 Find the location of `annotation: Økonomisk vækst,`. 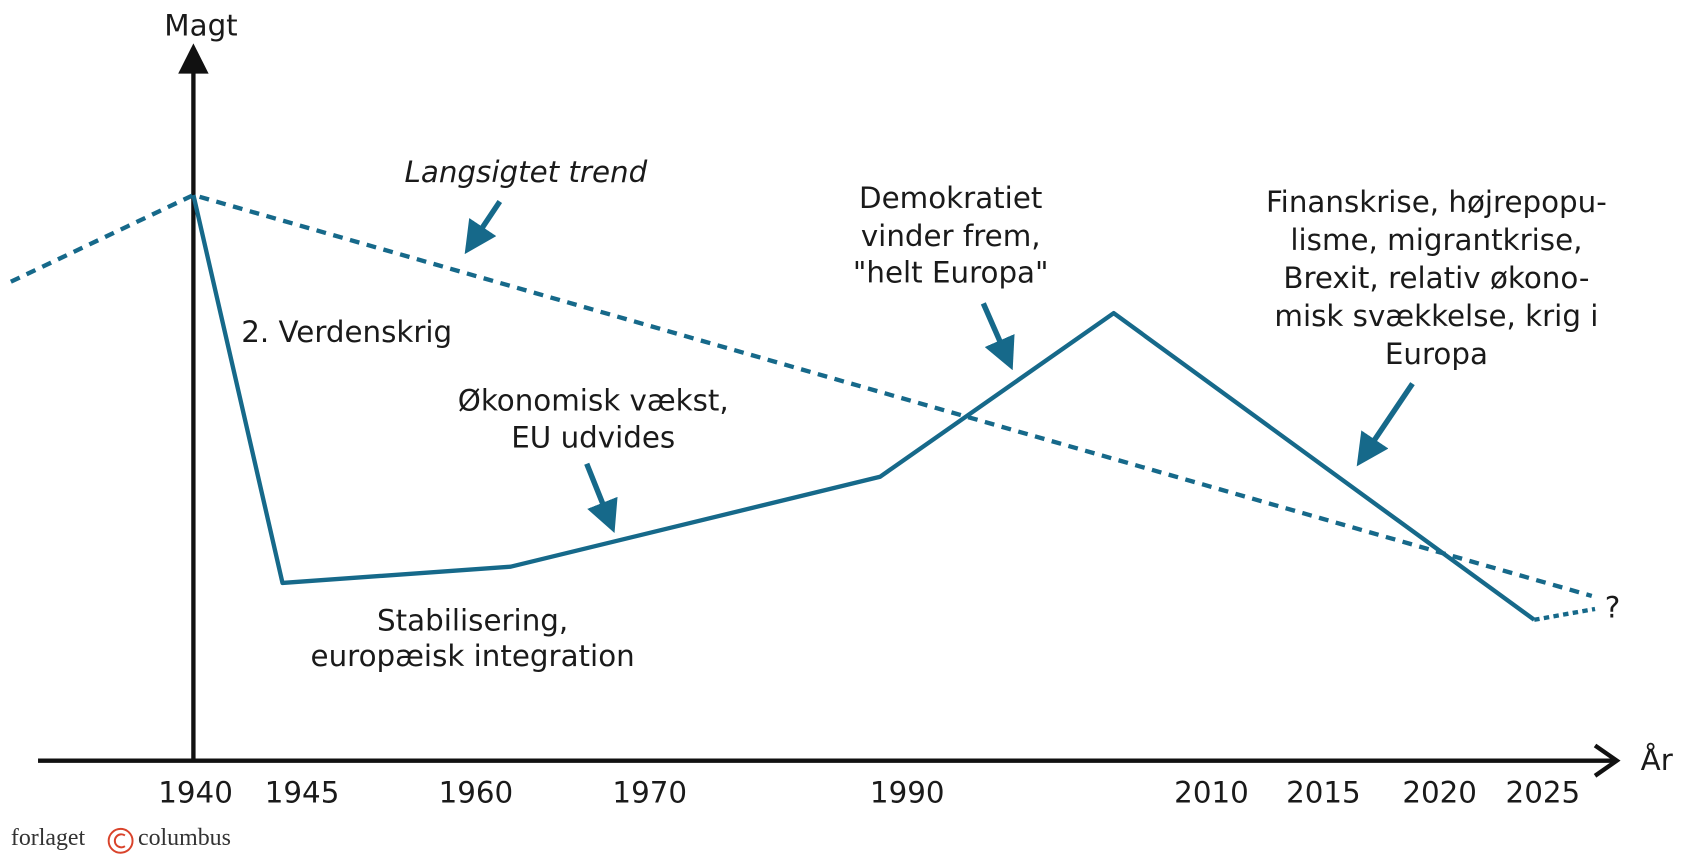

annotation: Økonomisk vækst, is located at coordinates (593, 401).